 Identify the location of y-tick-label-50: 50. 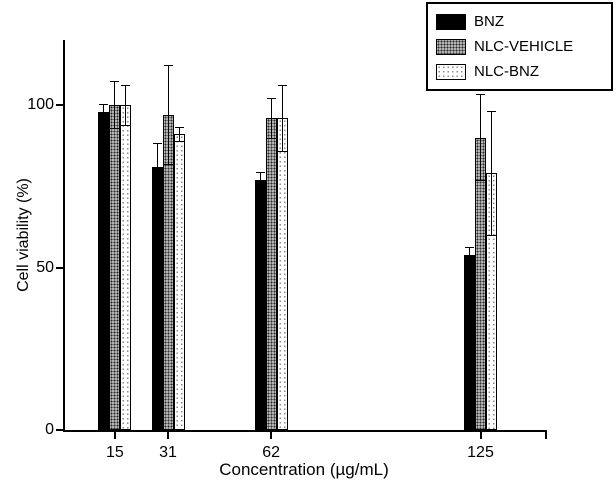
(45, 267).